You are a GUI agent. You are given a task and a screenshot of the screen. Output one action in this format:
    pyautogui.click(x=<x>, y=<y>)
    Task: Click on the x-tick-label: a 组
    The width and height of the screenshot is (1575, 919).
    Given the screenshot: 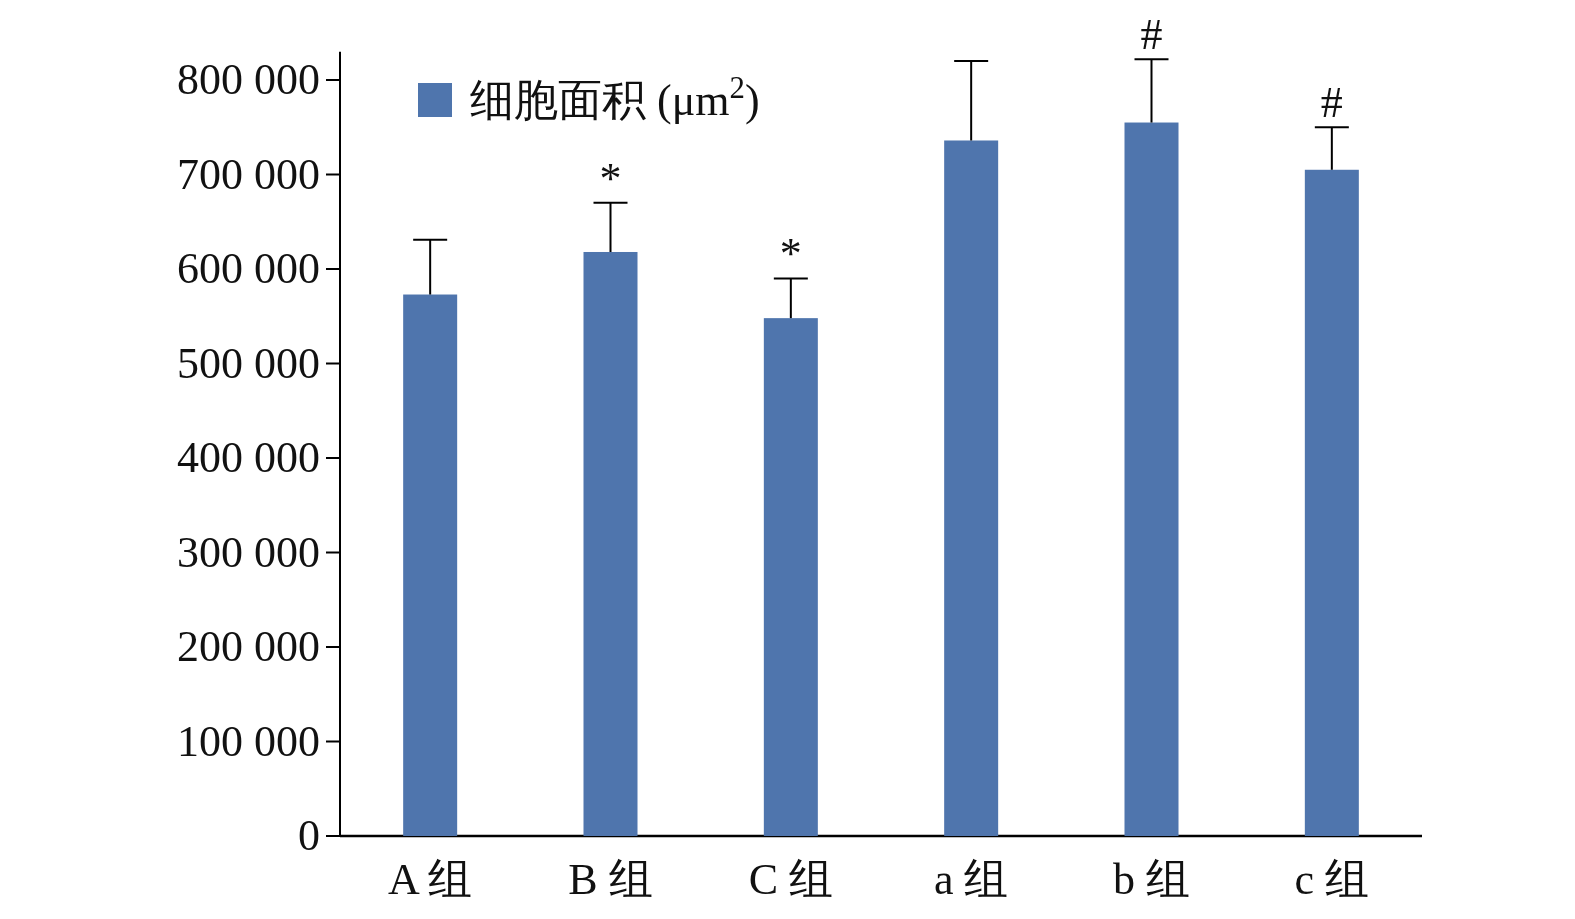 What is the action you would take?
    pyautogui.click(x=971, y=879)
    